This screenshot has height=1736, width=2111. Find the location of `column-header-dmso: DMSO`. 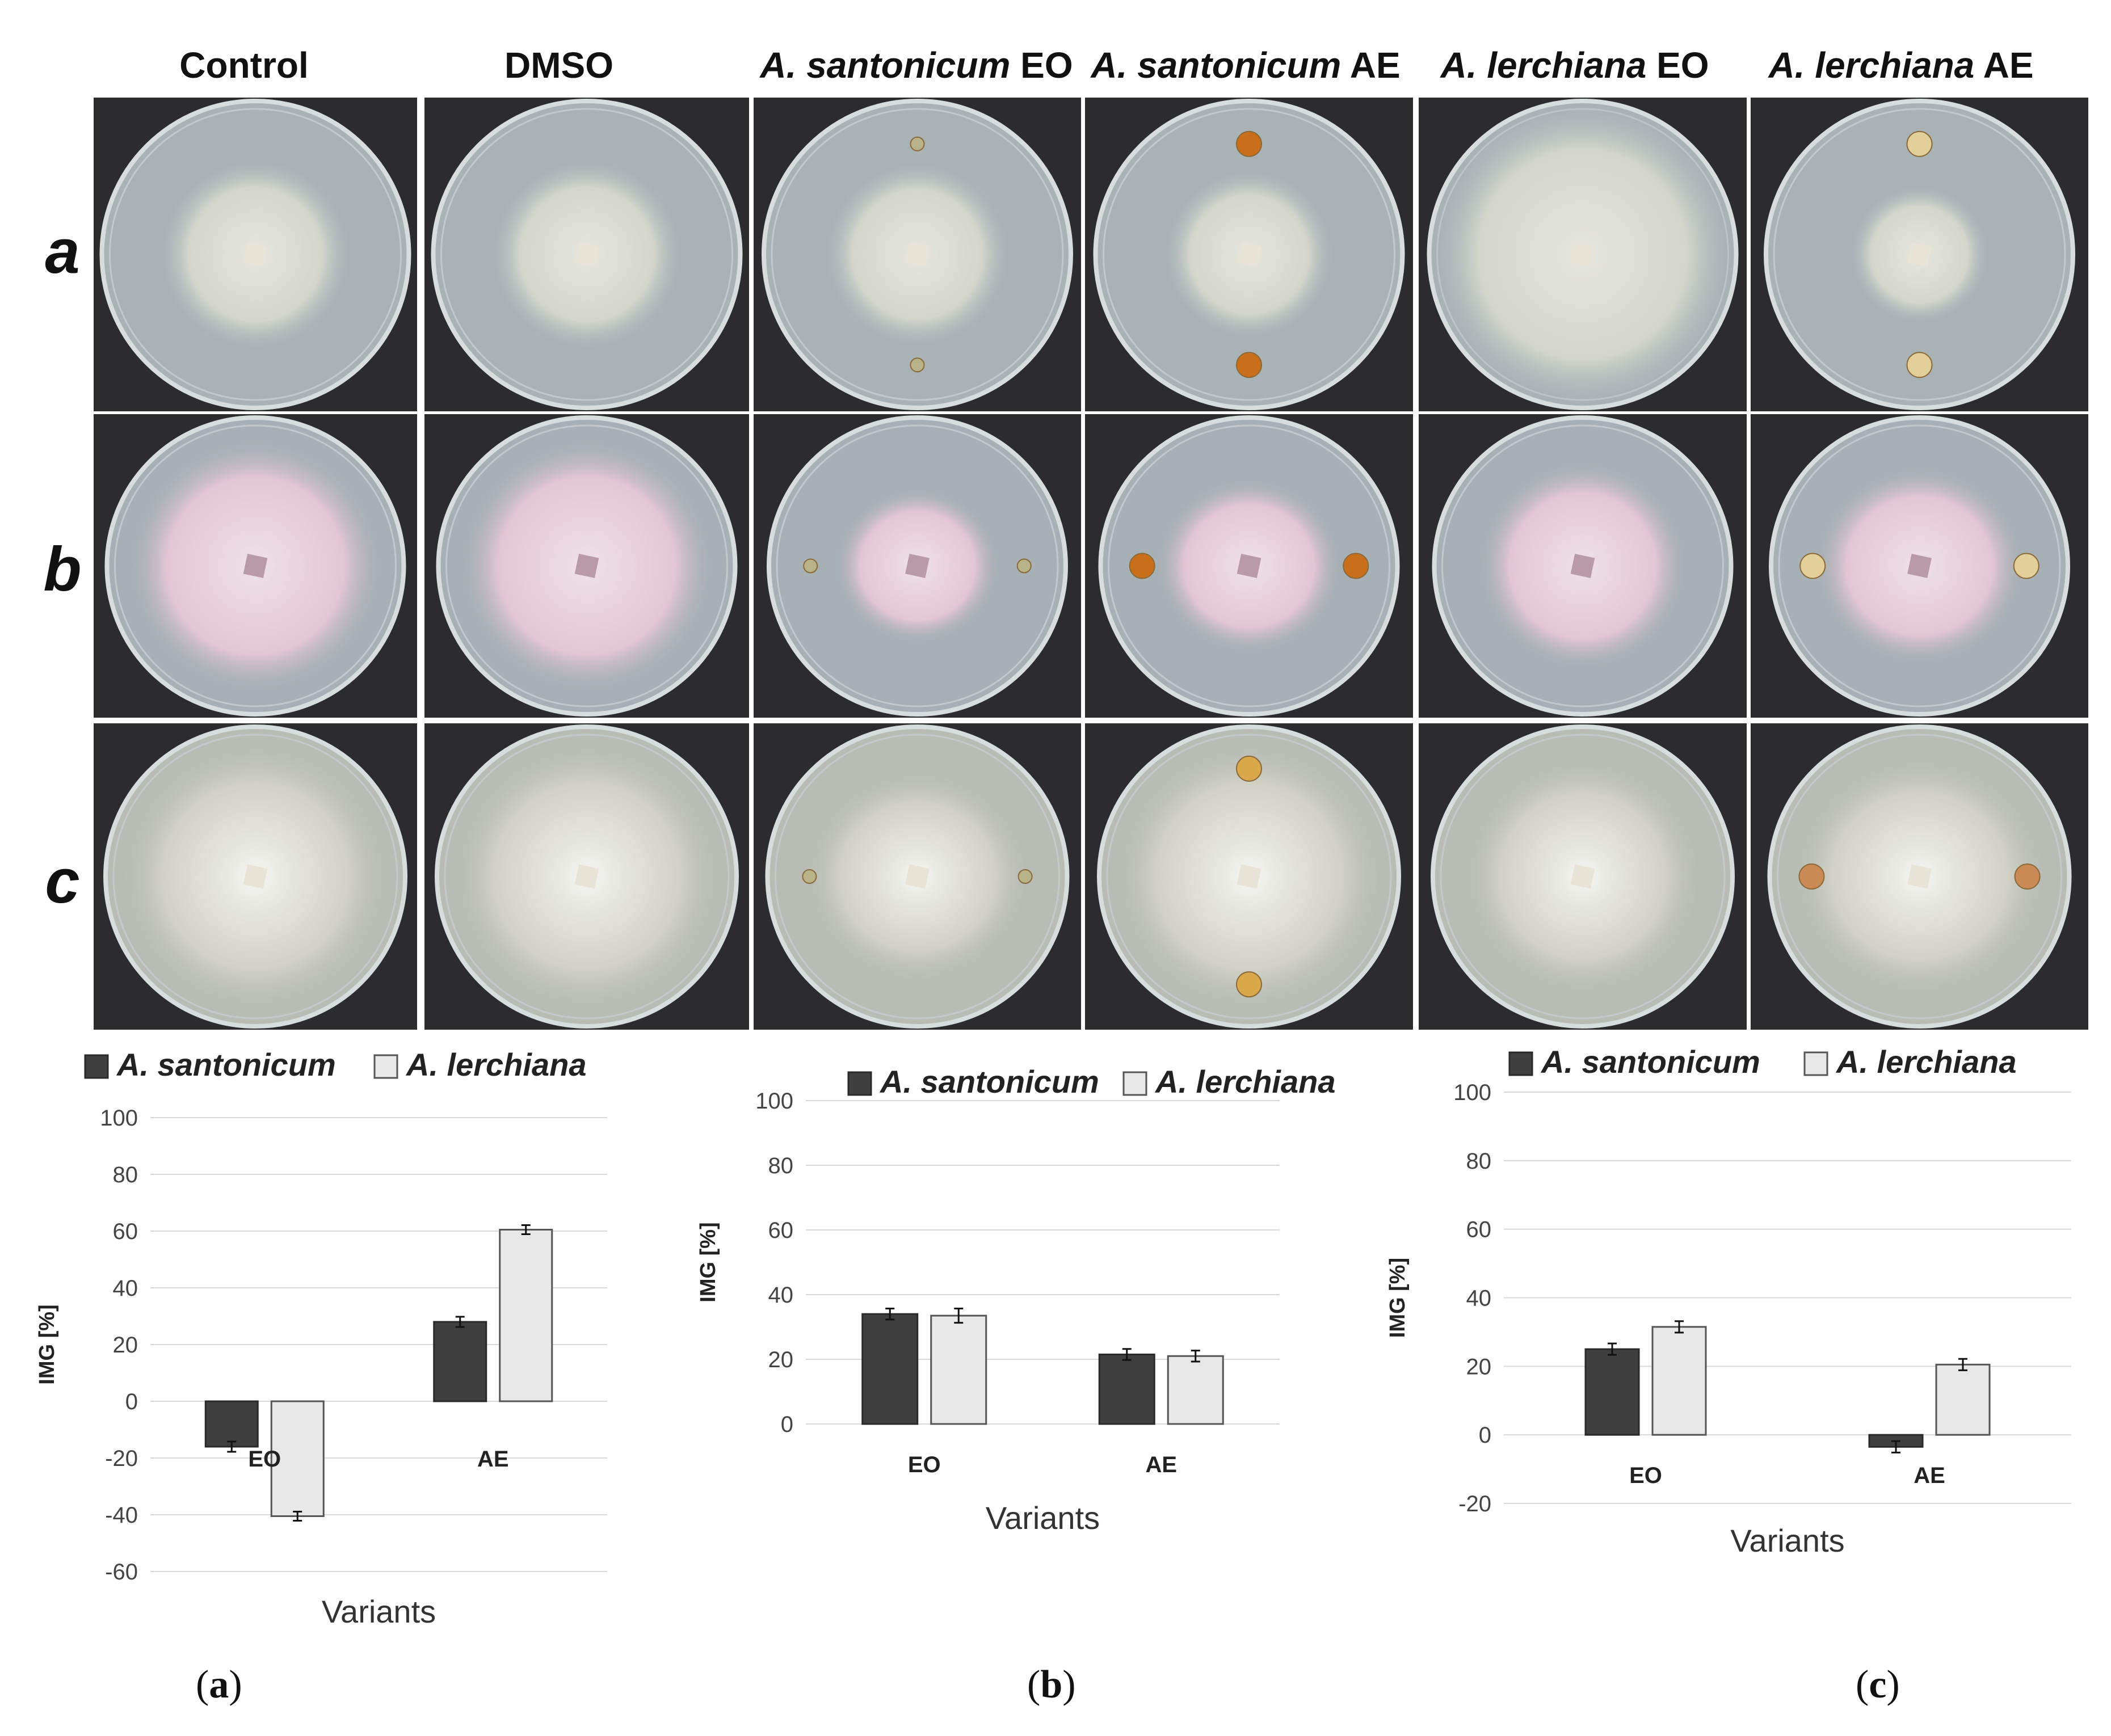

column-header-dmso: DMSO is located at coordinates (558, 65).